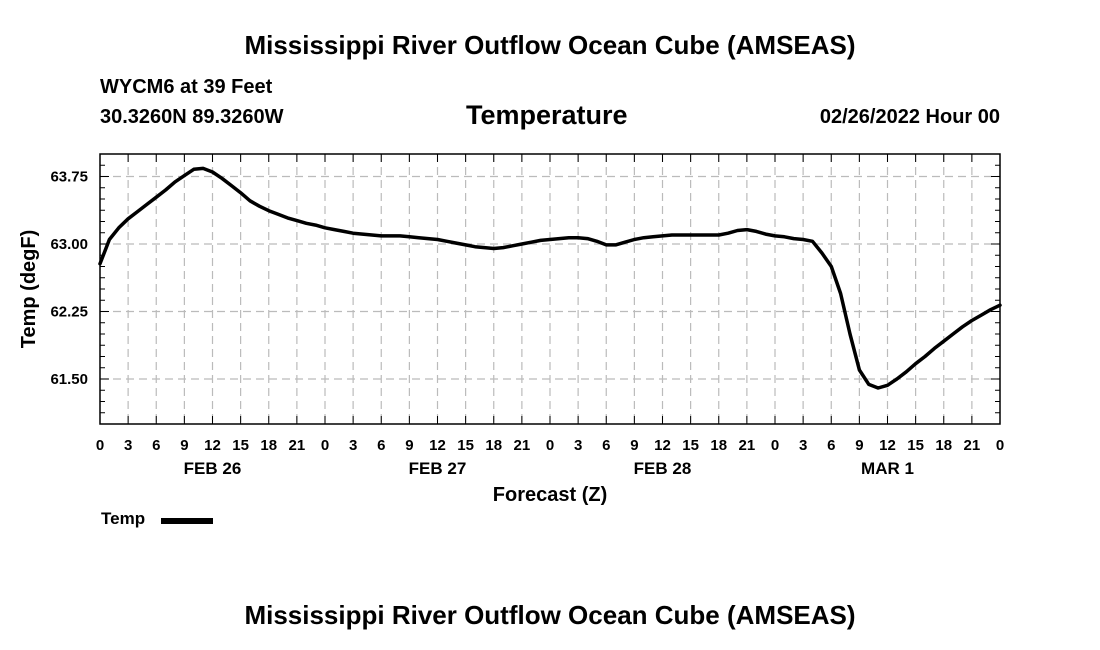  Describe the element at coordinates (186, 87) in the screenshot. I see `station-label: WYCM6 at 39 Feet` at that location.